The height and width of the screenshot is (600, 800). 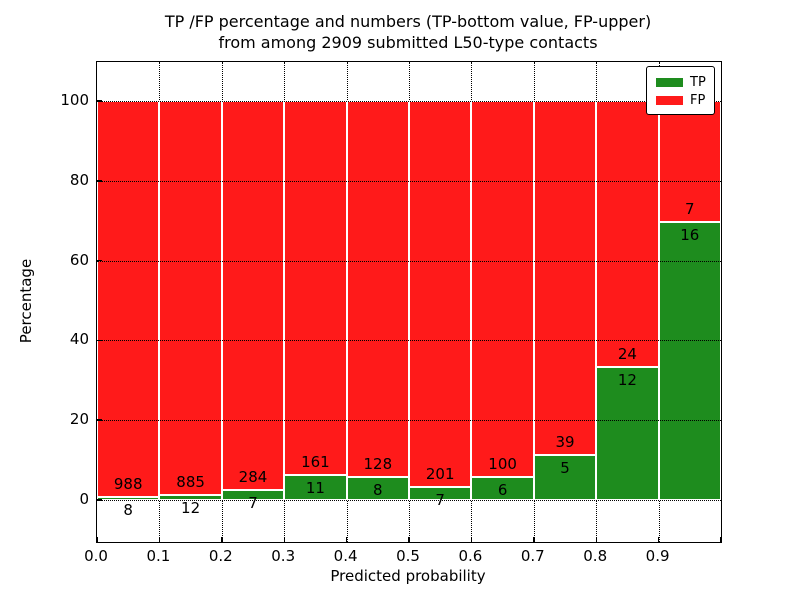 I want to click on legend-entry-tp: TP, so click(x=680, y=82).